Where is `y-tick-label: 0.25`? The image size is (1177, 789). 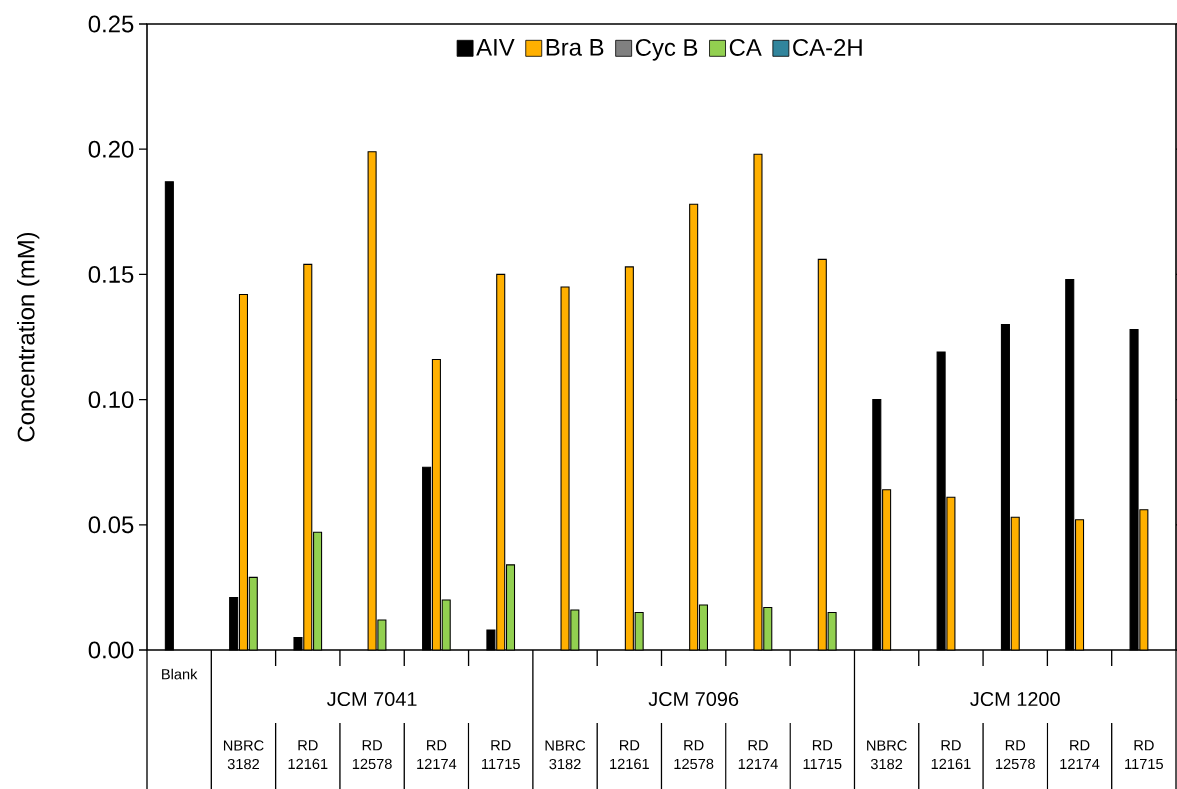
y-tick-label: 0.25 is located at coordinates (111, 24).